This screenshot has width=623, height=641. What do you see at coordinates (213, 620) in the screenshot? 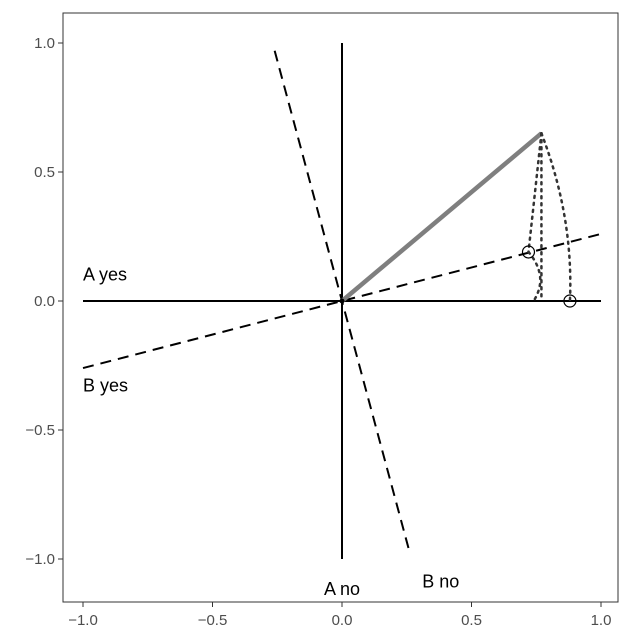
I see `x-tick-label: −0.5` at bounding box center [213, 620].